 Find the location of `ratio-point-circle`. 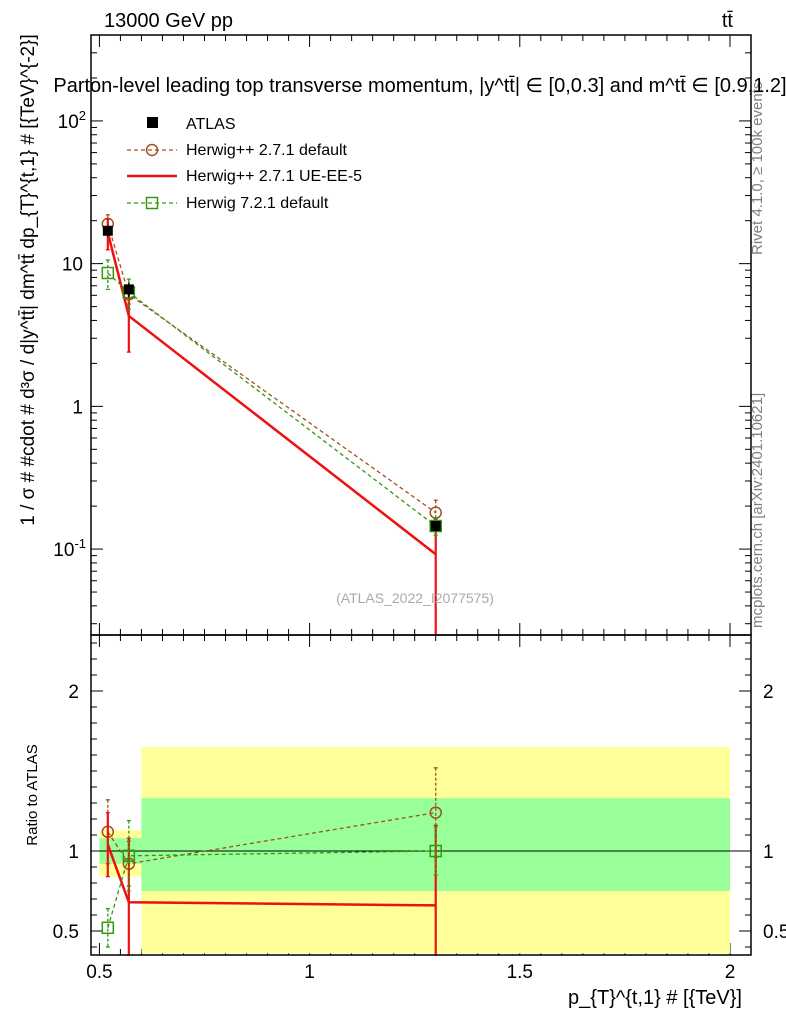

ratio-point-circle is located at coordinates (435, 812).